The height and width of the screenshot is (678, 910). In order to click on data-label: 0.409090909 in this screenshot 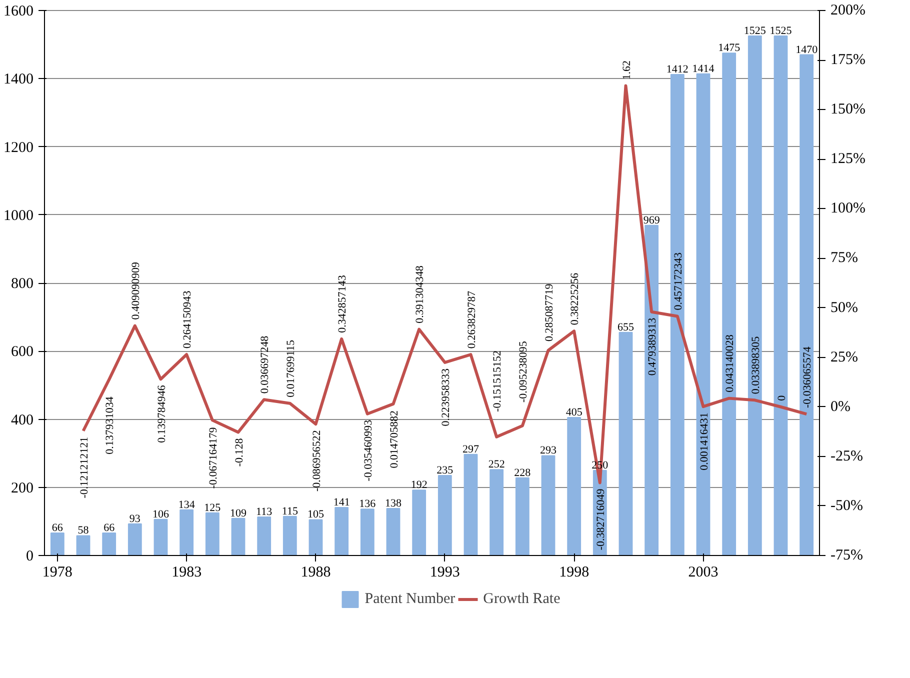, I will do `click(136, 291)`.